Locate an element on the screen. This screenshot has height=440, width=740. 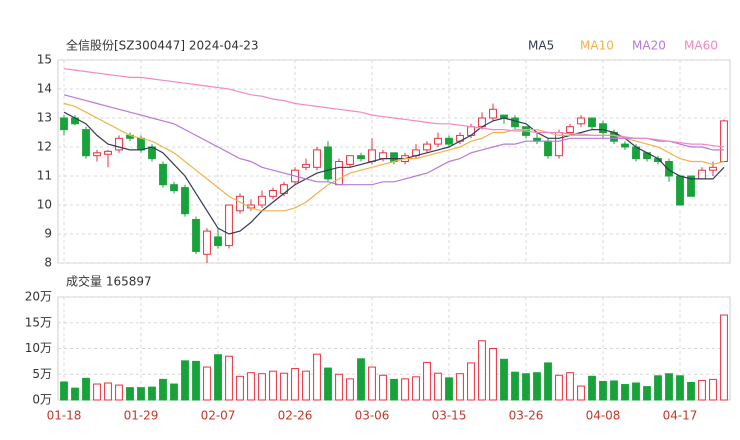
y-tick-label: 20万 is located at coordinates (38, 297).